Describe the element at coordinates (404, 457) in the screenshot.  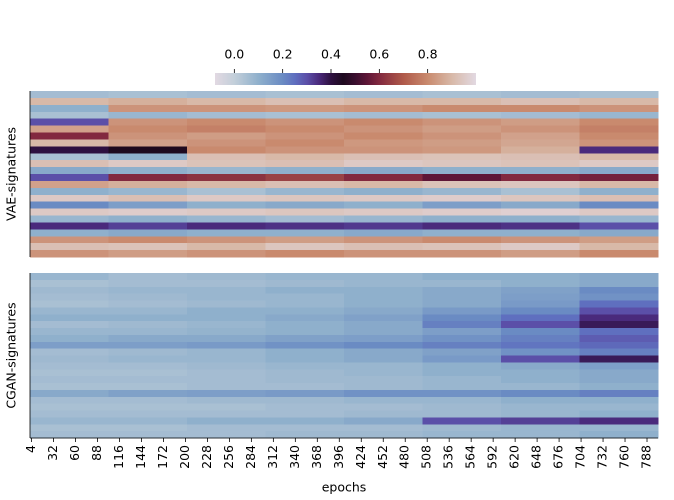
I see `x-tick-label: 480` at that location.